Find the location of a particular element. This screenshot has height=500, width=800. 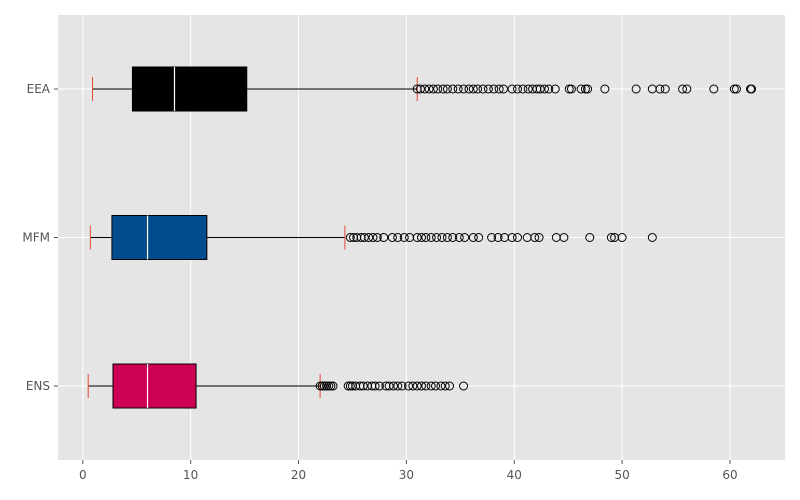

box-mfm is located at coordinates (373, 237).